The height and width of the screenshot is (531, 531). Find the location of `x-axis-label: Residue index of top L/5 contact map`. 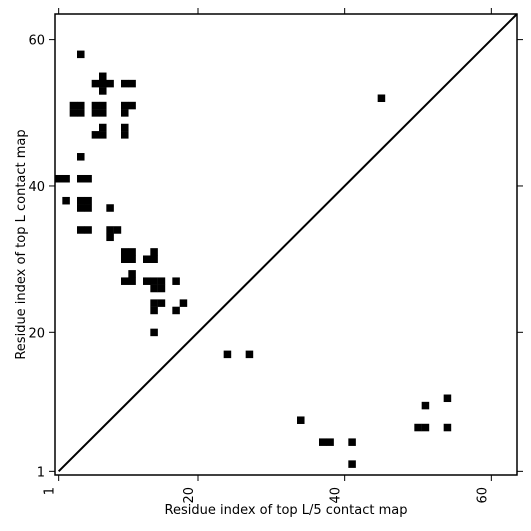

x-axis-label: Residue index of top L/5 contact map is located at coordinates (286, 510).